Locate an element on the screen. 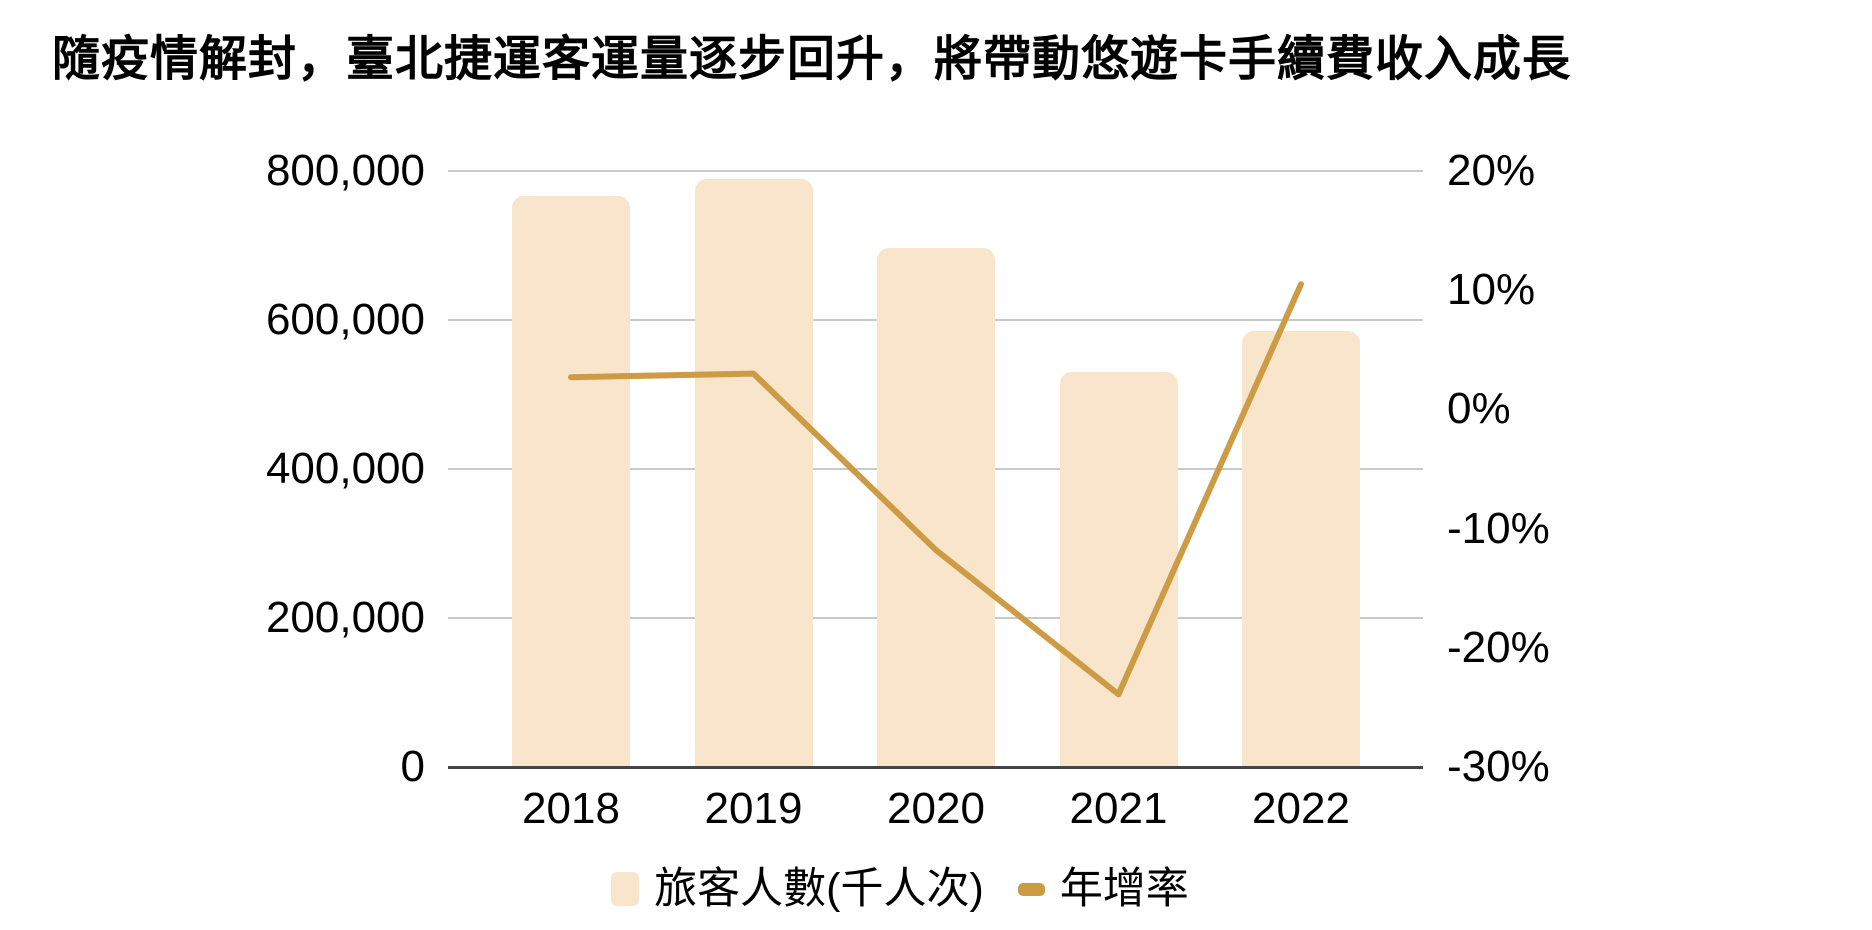  legend-label-passengers: 旅客人數(千人次) is located at coordinates (819, 889).